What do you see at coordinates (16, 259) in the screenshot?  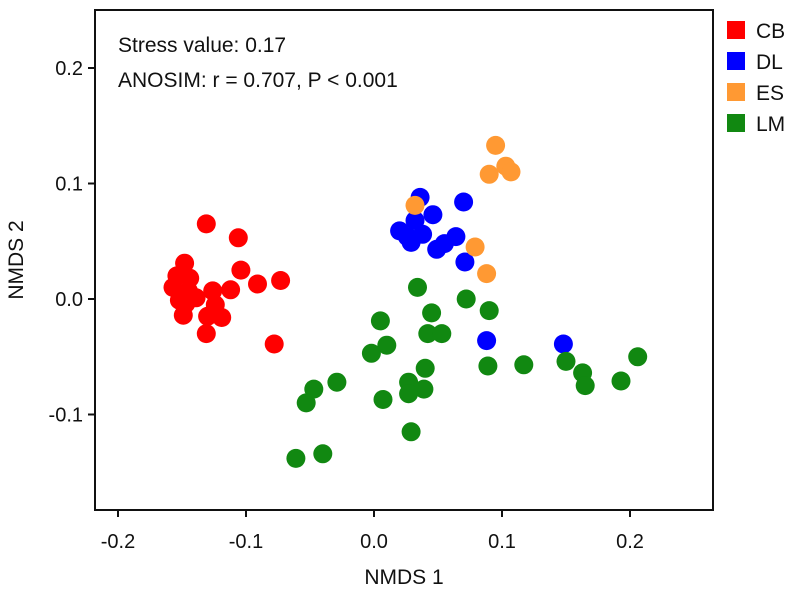 I see `y-axis-title: NMDS 2` at bounding box center [16, 259].